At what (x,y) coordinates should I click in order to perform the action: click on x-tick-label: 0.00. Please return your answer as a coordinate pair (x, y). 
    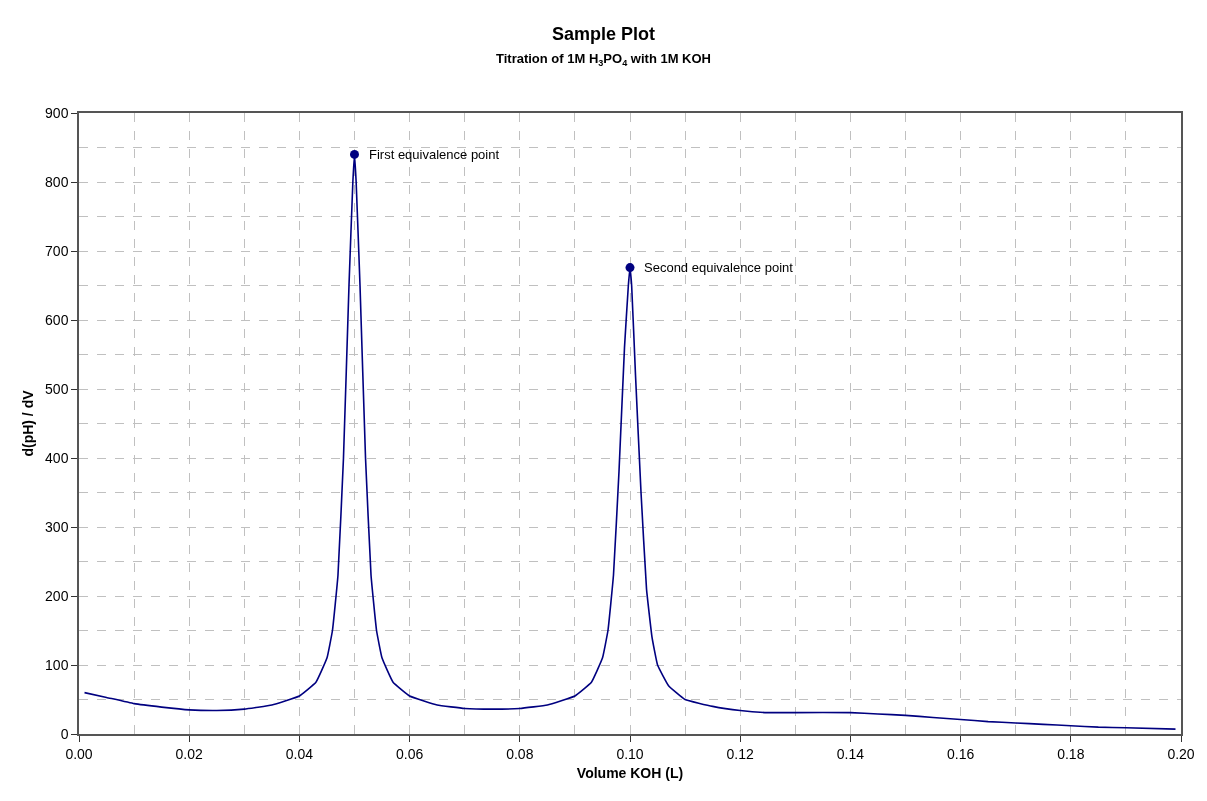
    Looking at the image, I should click on (79, 753).